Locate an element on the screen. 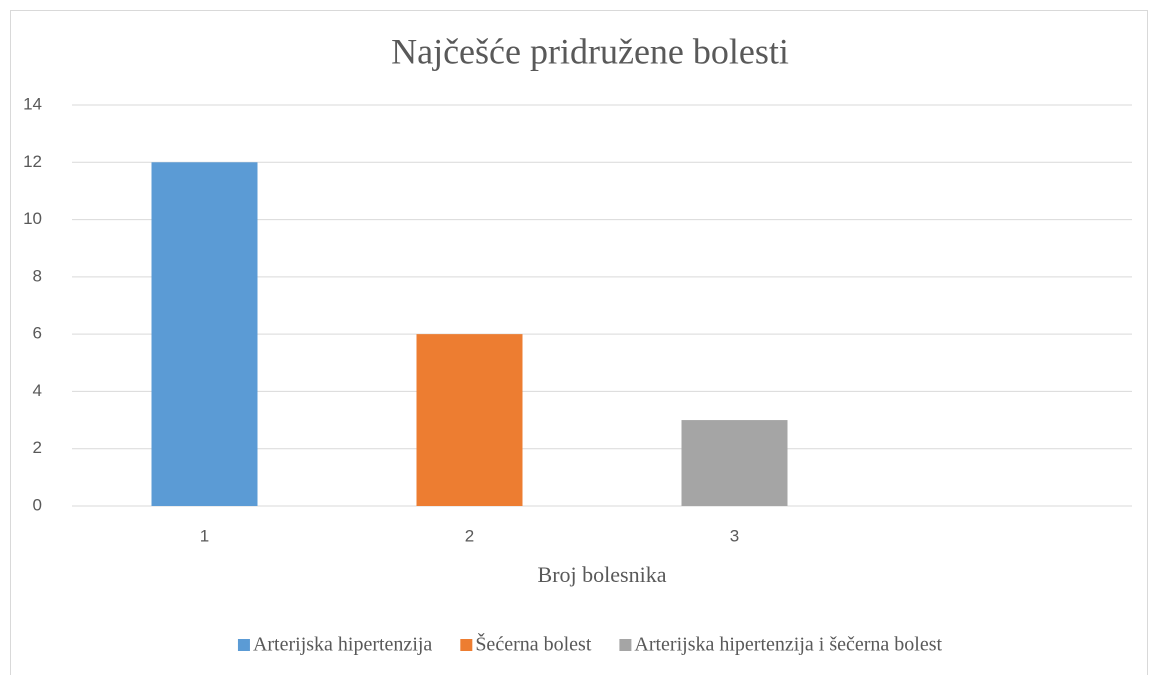 Image resolution: width=1160 pixels, height=675 pixels. y-tick-label: 2 is located at coordinates (37, 447).